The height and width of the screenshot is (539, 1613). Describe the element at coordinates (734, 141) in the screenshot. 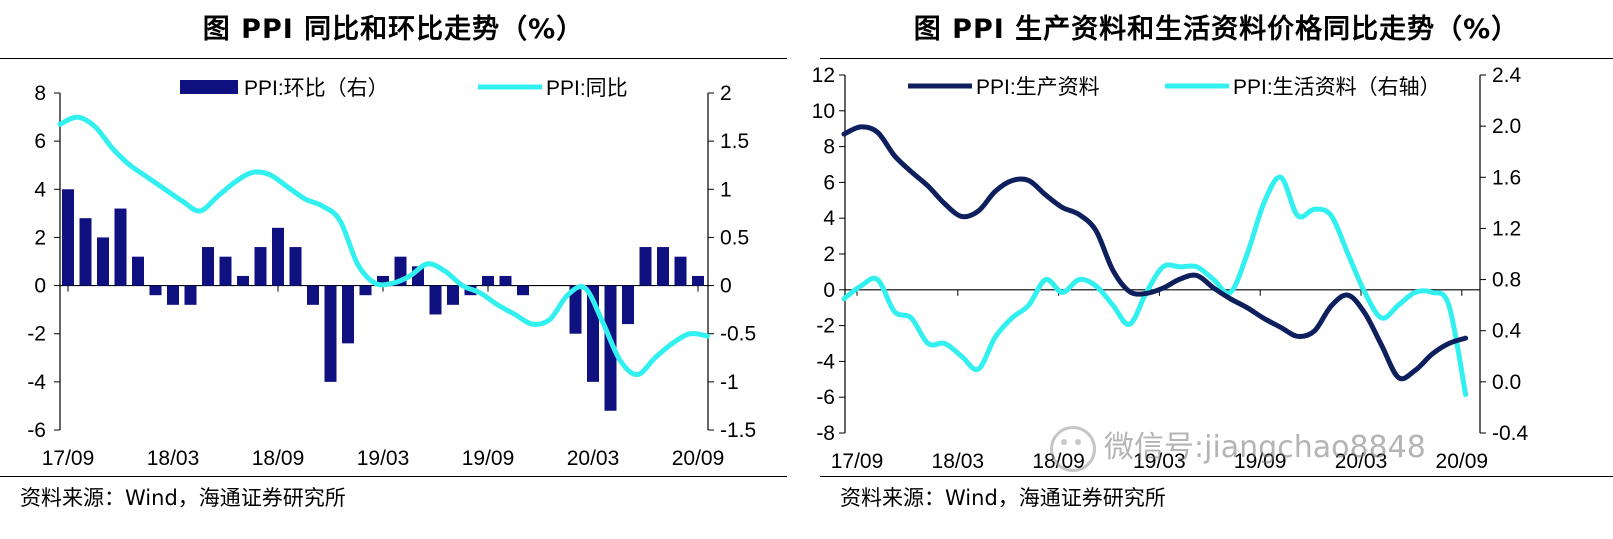

I see `y-right-tick-label: 1.5` at that location.